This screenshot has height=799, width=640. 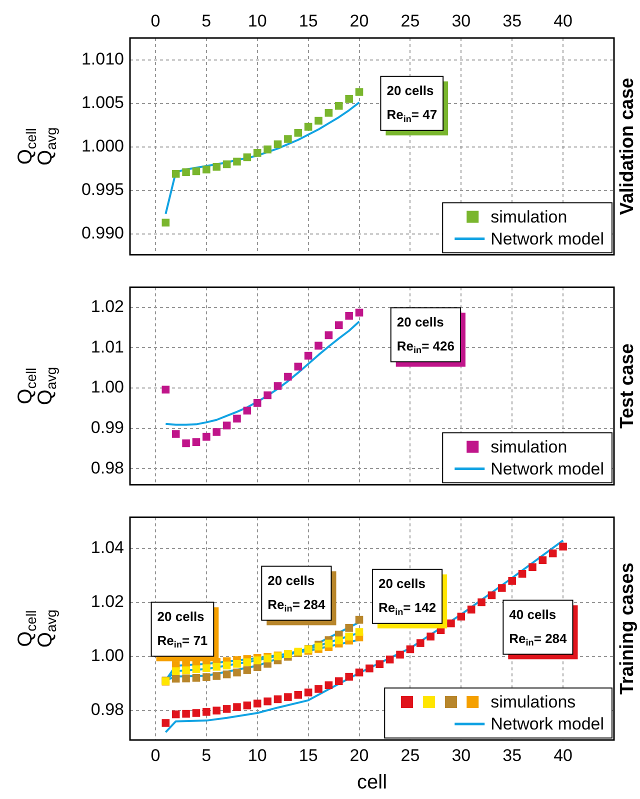 What do you see at coordinates (102, 58) in the screenshot?
I see `y-tick-label: 1.010` at bounding box center [102, 58].